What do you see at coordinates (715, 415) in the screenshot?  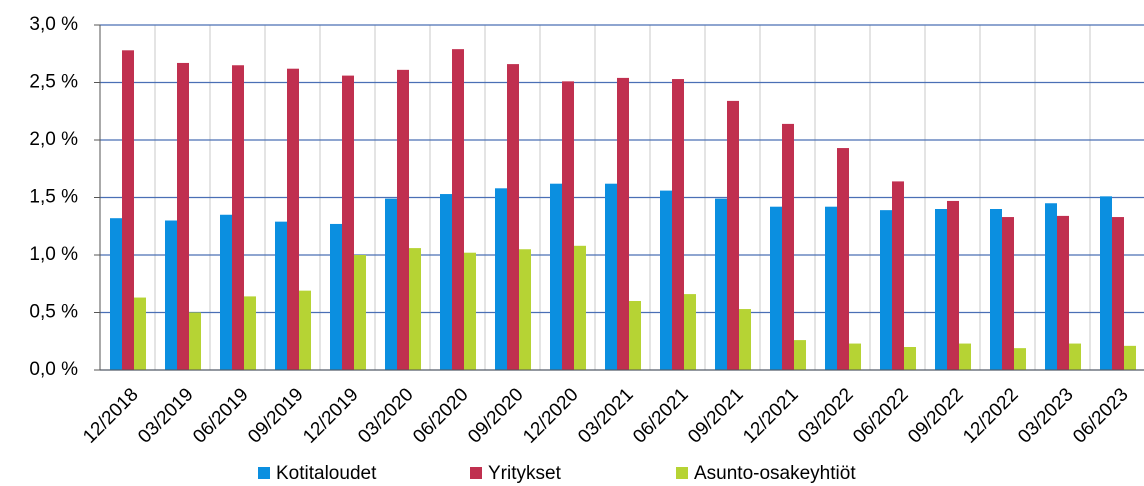 I see `x-tick-label: 09/2021` at bounding box center [715, 415].